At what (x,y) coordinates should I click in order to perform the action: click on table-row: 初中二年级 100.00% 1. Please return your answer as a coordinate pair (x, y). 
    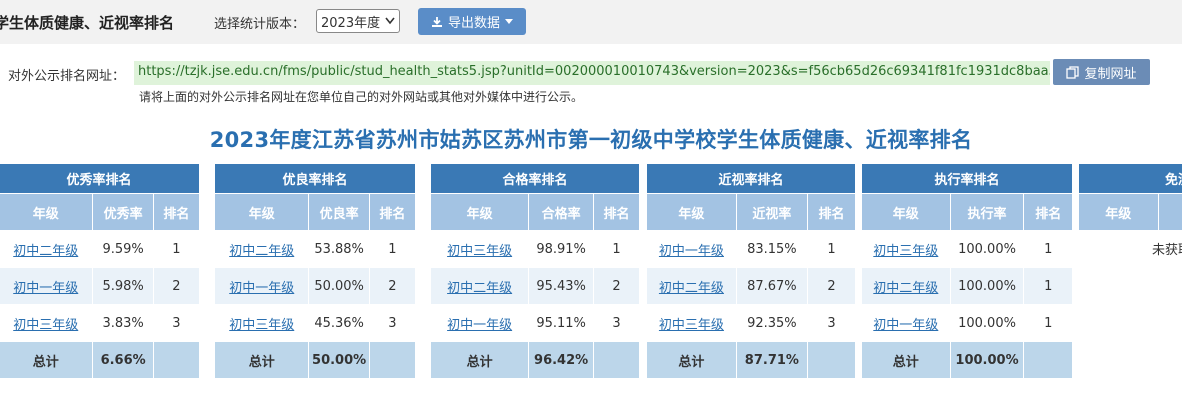
    Looking at the image, I should click on (967, 286).